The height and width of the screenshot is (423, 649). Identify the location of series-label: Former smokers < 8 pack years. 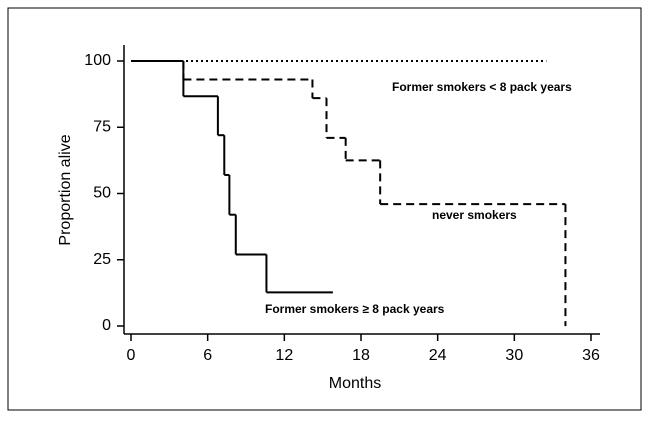
(482, 87).